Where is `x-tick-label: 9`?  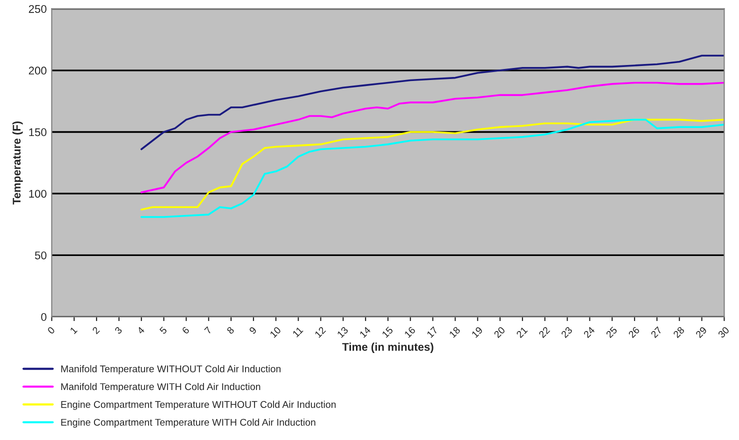
x-tick-label: 9 is located at coordinates (252, 330).